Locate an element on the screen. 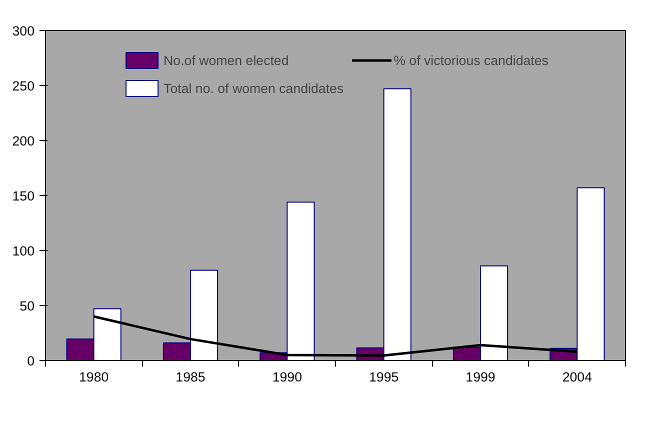  line-series is located at coordinates (335, 336).